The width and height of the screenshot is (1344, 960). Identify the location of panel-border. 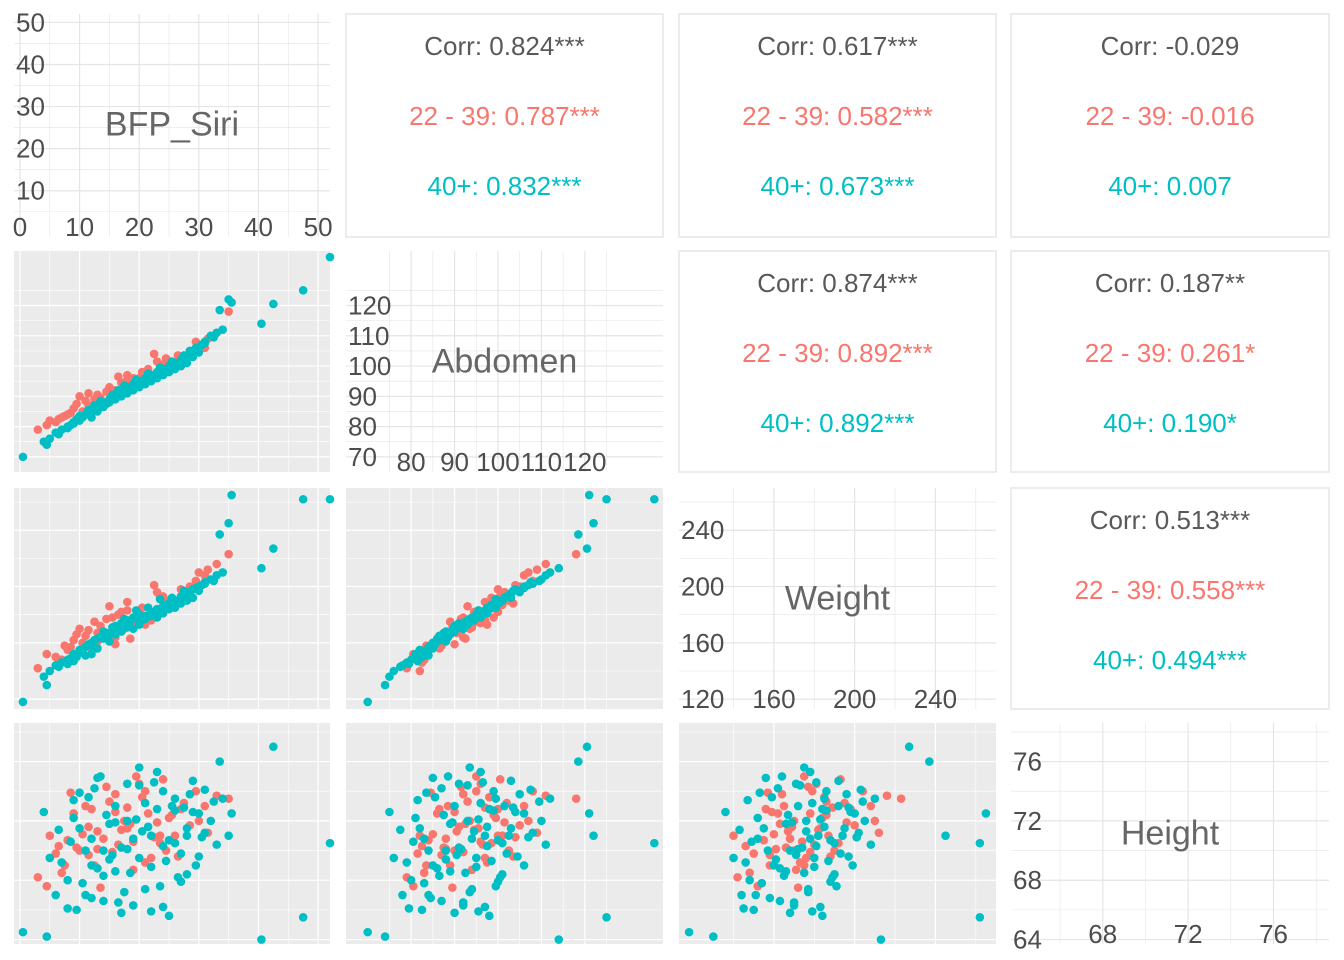
(837, 361).